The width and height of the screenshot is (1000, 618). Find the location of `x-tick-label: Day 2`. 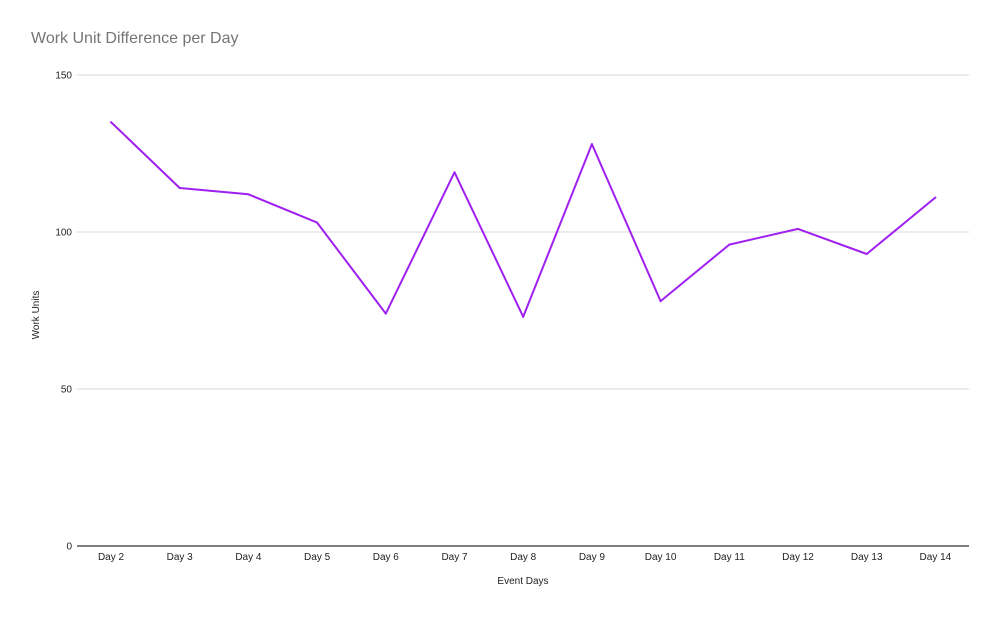

x-tick-label: Day 2 is located at coordinates (111, 557).